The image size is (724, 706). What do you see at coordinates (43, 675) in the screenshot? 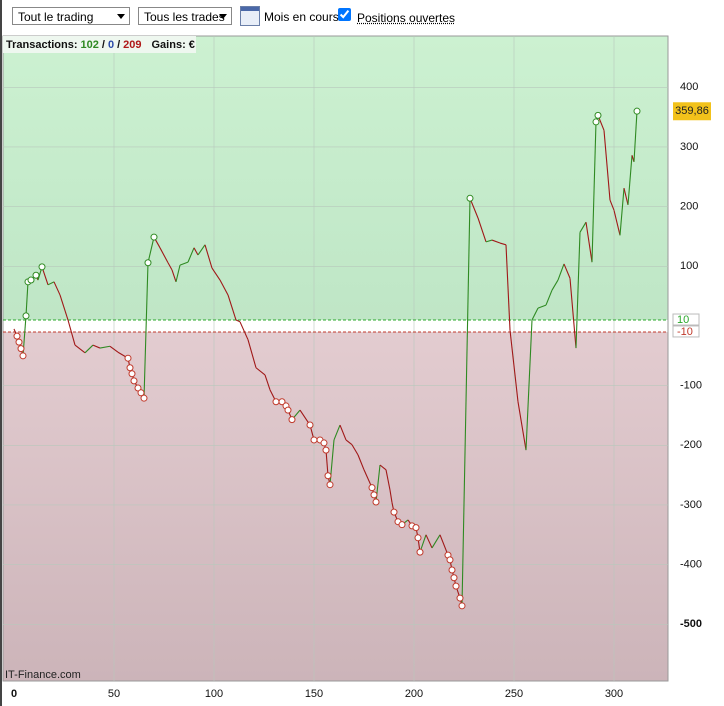
I see `watermark: IT-Finance.com` at bounding box center [43, 675].